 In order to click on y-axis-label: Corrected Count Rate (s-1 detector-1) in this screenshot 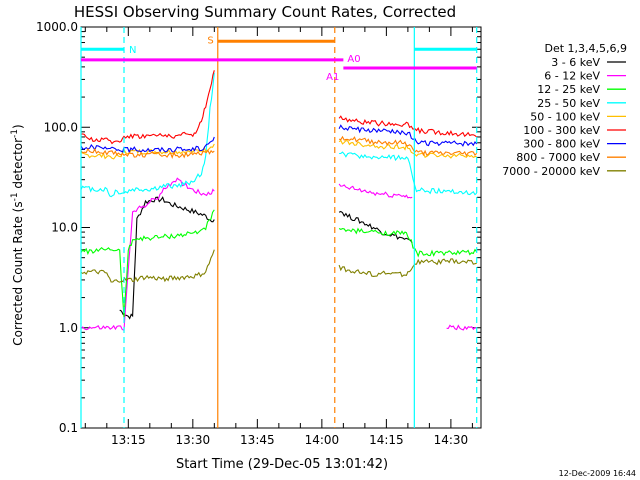, I will do `click(17, 234)`.